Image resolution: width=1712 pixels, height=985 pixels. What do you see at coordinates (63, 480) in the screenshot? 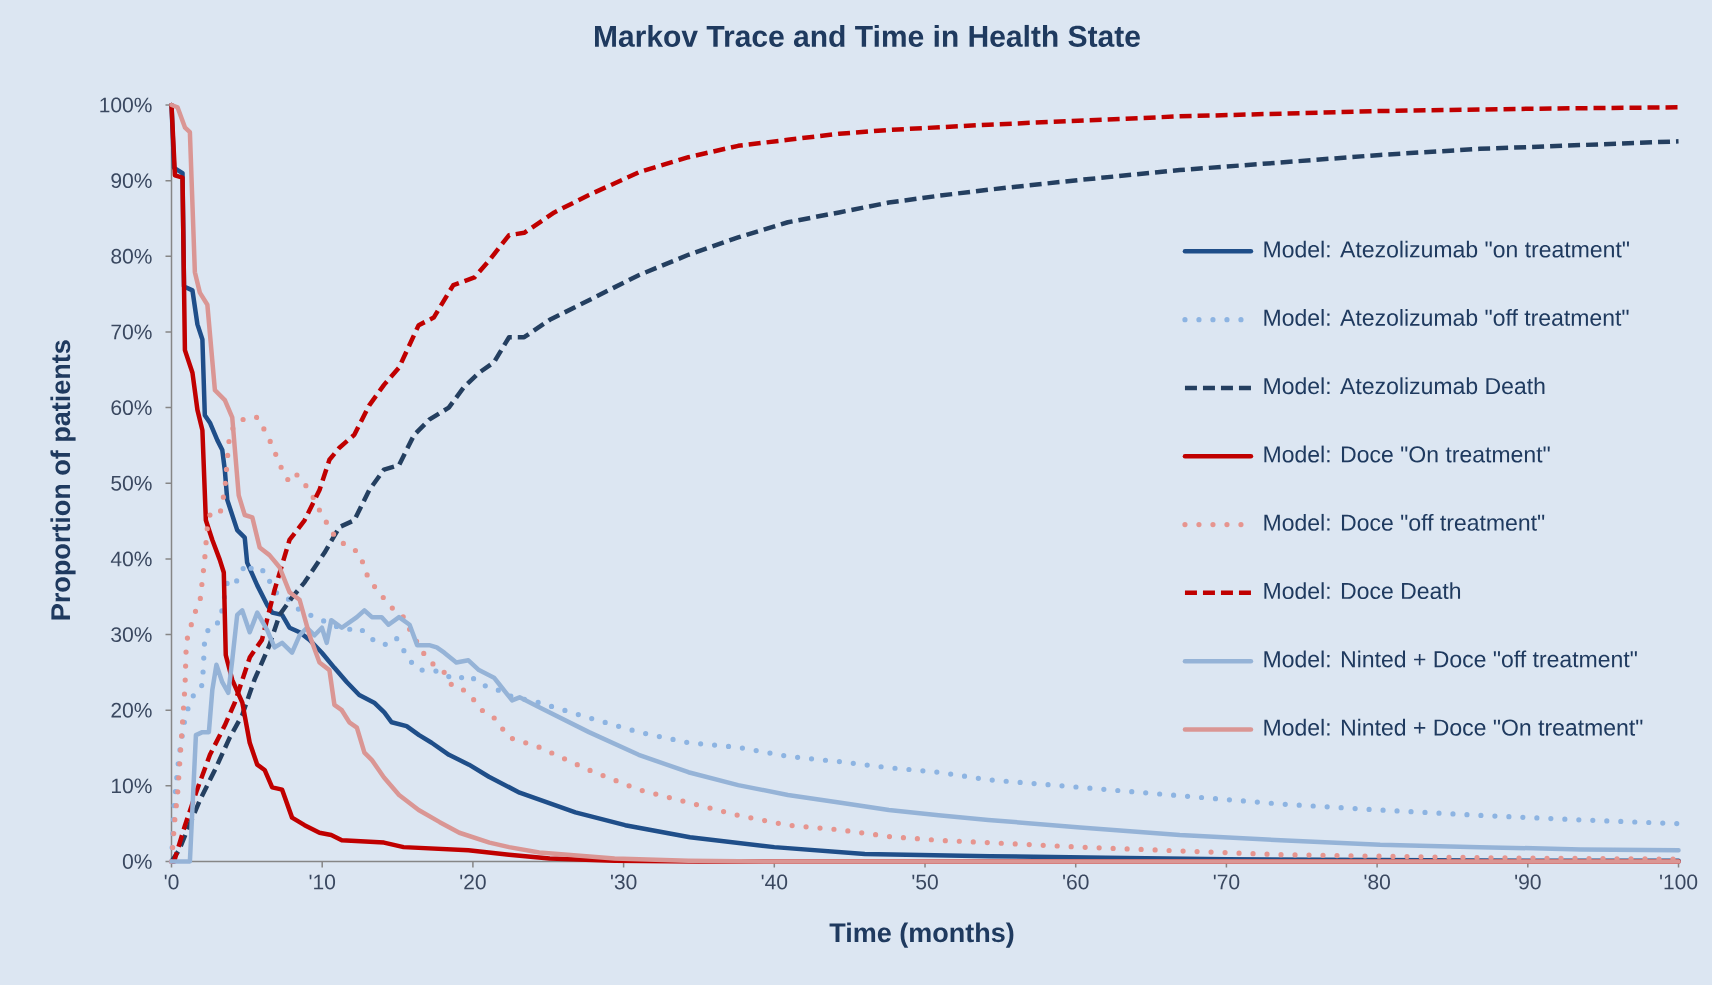
I see `y-axis-title: Proportion of patients` at bounding box center [63, 480].